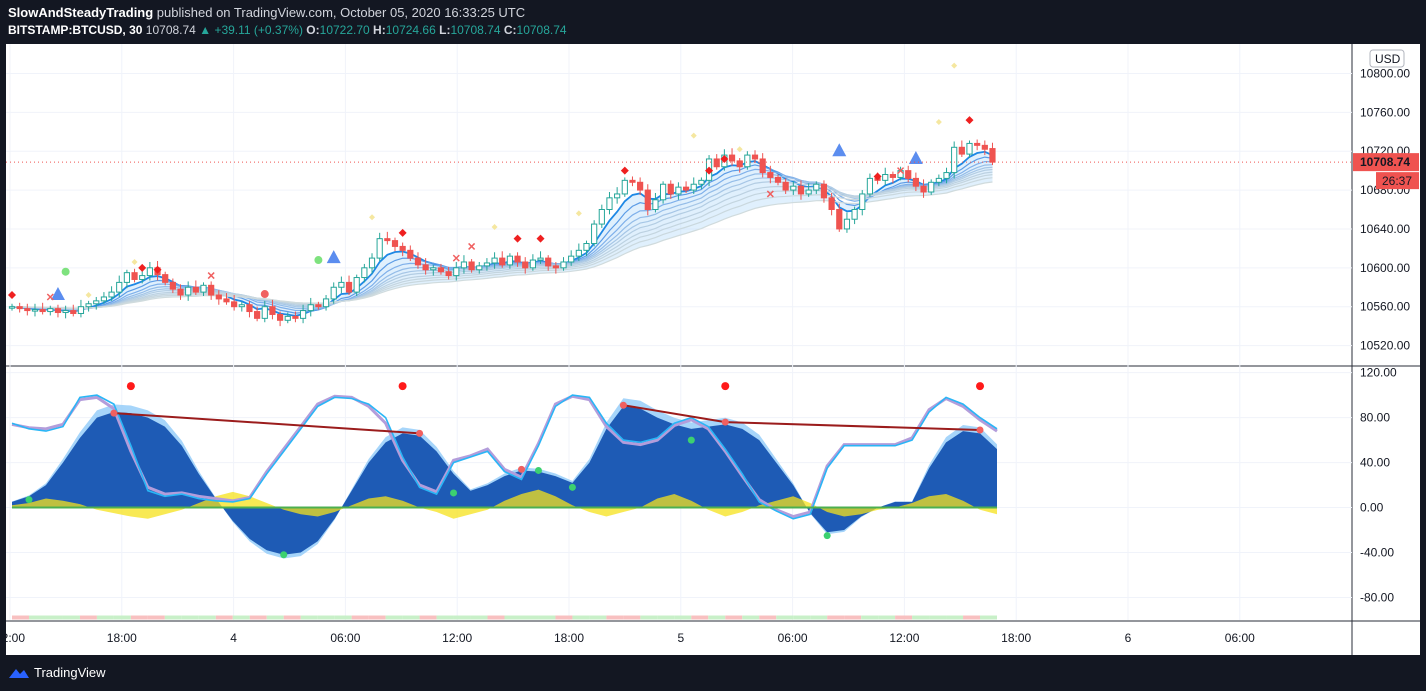  I want to click on currency-label: USD, so click(1388, 59).